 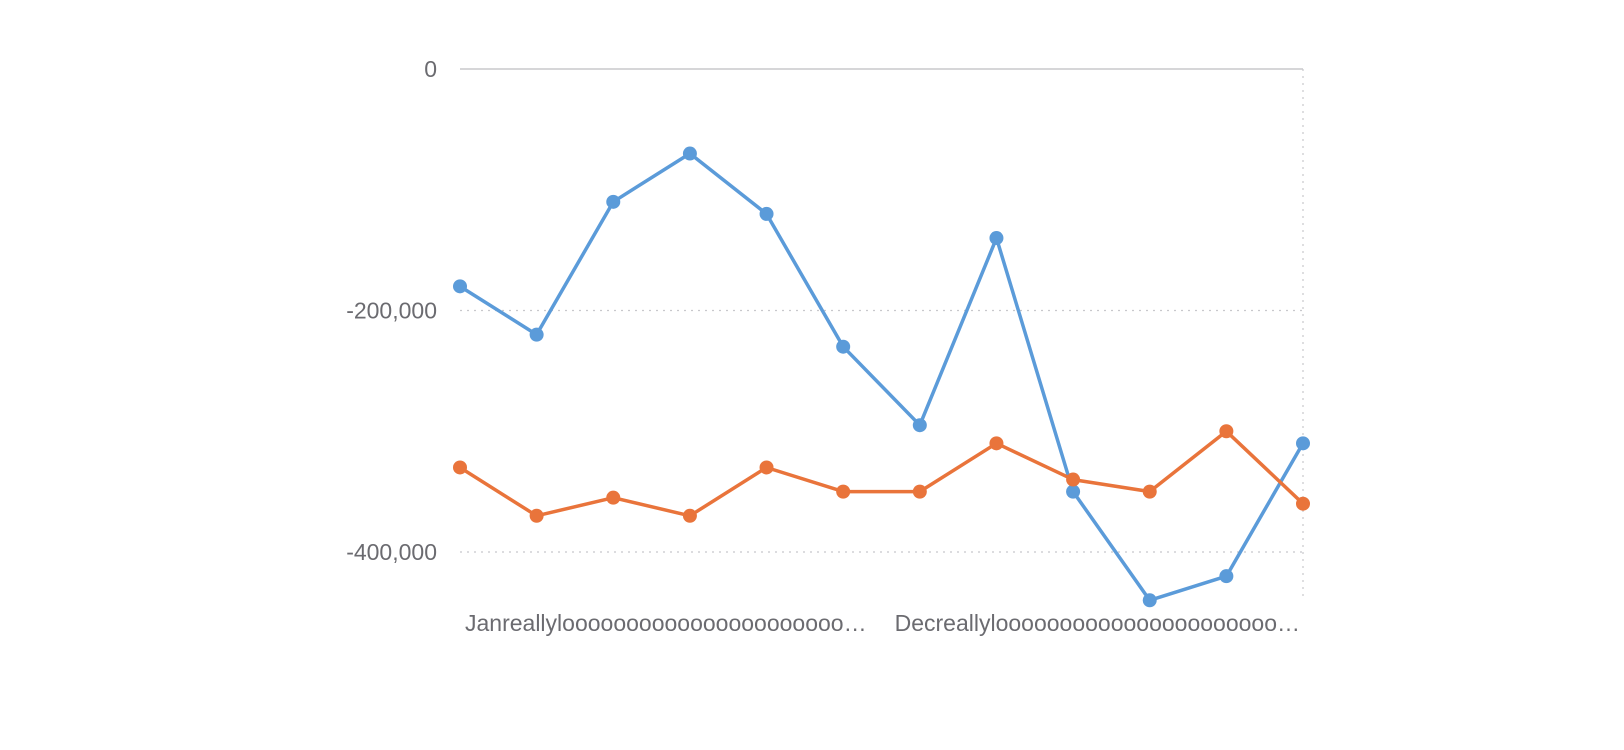 I want to click on series-line, so click(x=881, y=473).